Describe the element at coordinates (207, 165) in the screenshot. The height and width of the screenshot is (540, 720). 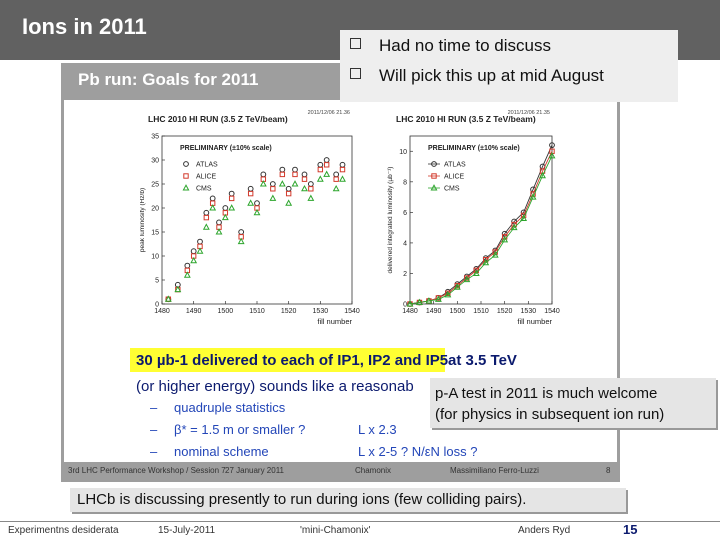
I see `legend-label: ATLAS` at that location.